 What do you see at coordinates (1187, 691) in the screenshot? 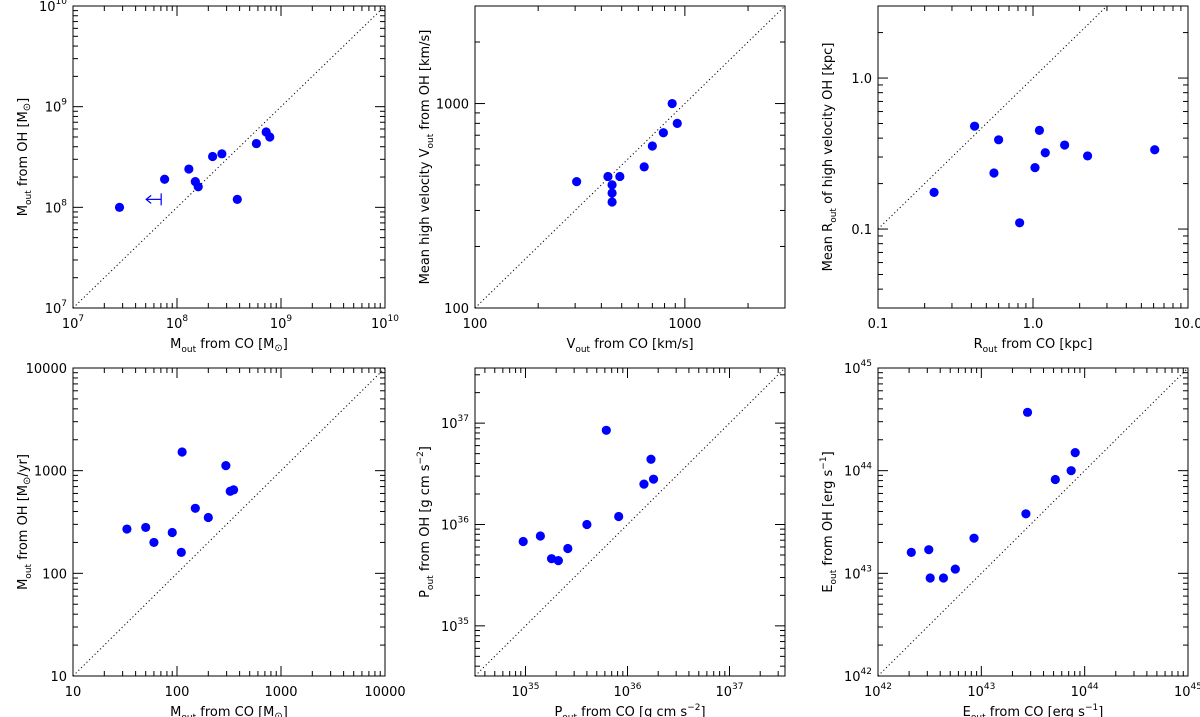
I see `x-tick-label: 1045` at bounding box center [1187, 691].